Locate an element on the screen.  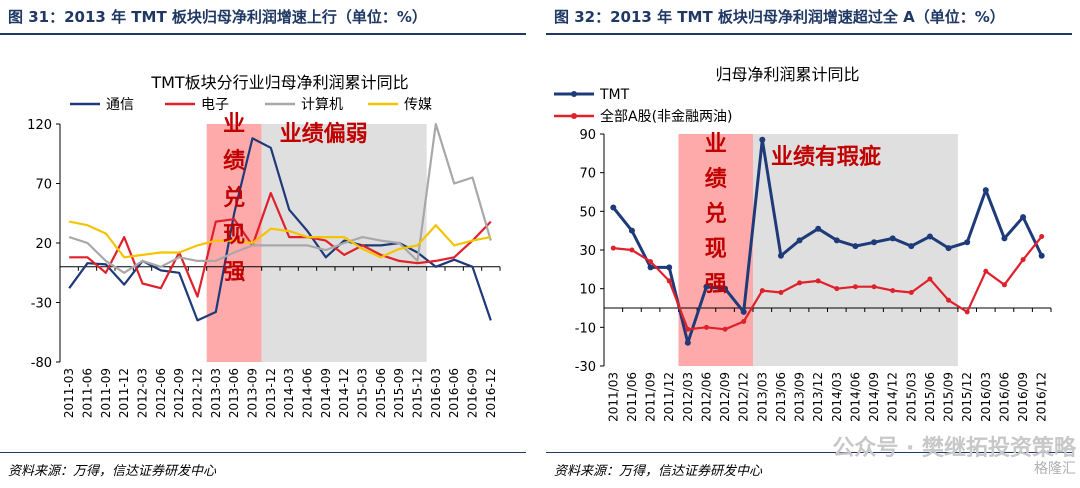
x-tick-label: 2015/09 is located at coordinates (949, 397).